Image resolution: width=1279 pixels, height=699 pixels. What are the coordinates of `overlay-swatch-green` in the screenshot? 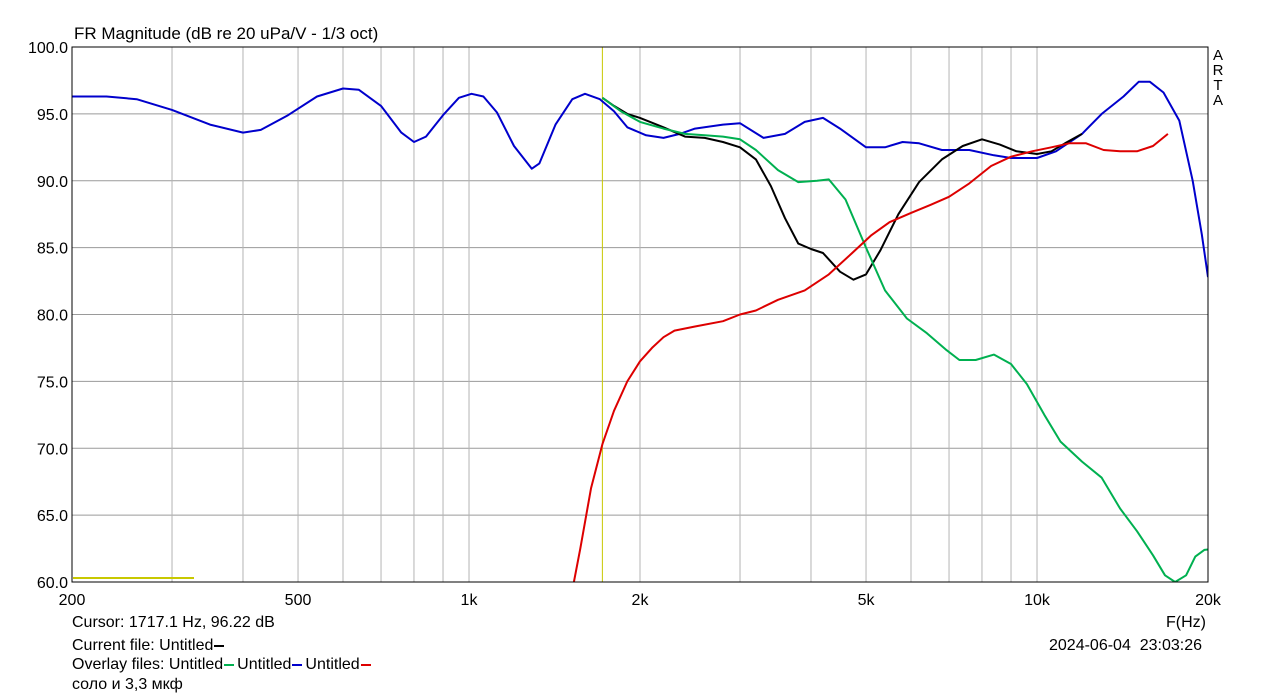 It's located at (229, 664).